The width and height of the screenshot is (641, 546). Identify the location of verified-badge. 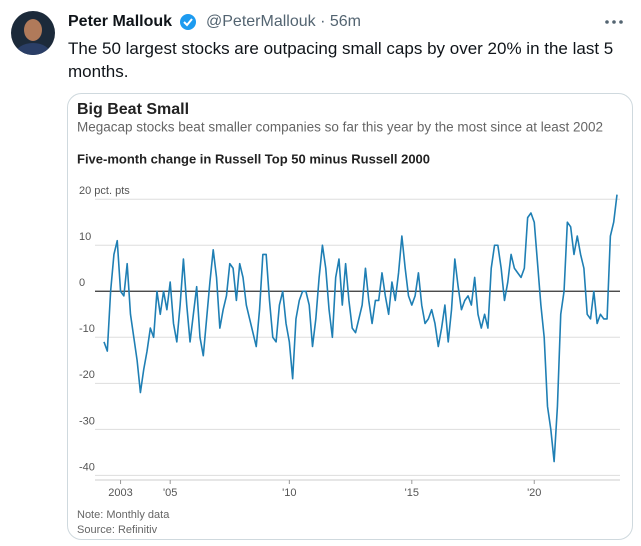
(188, 22).